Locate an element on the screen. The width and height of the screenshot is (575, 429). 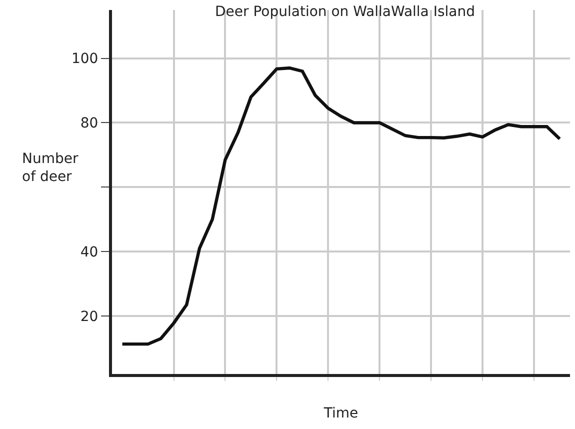
y-tick-label: 40 is located at coordinates (89, 252).